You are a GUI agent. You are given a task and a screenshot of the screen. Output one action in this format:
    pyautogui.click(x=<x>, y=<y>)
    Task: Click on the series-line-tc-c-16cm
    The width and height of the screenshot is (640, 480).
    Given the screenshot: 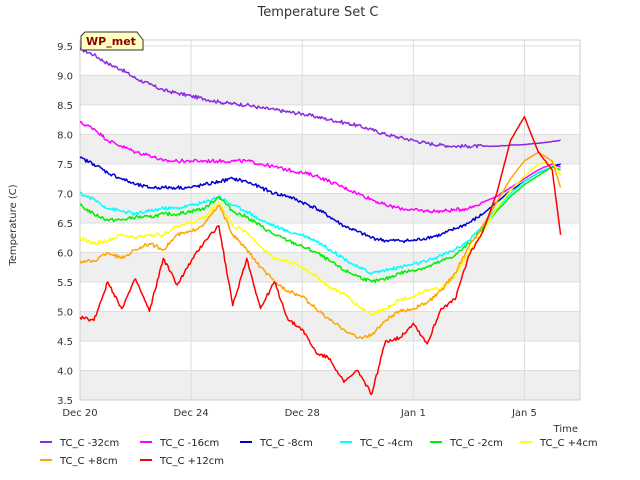 What is the action you would take?
    pyautogui.click(x=320, y=167)
    